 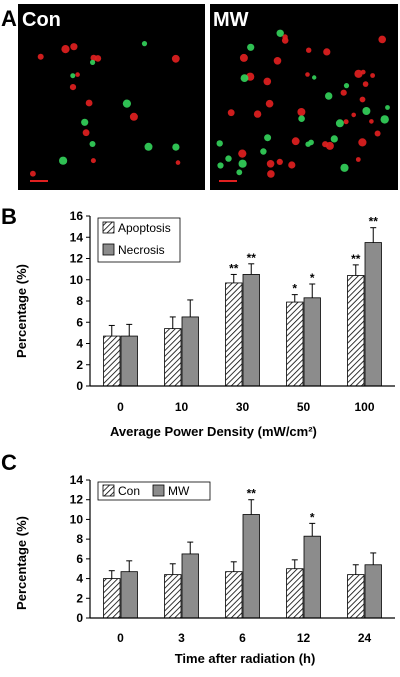 What do you see at coordinates (120, 407) in the screenshot?
I see `panel-b-x-tick-label: 0` at bounding box center [120, 407].